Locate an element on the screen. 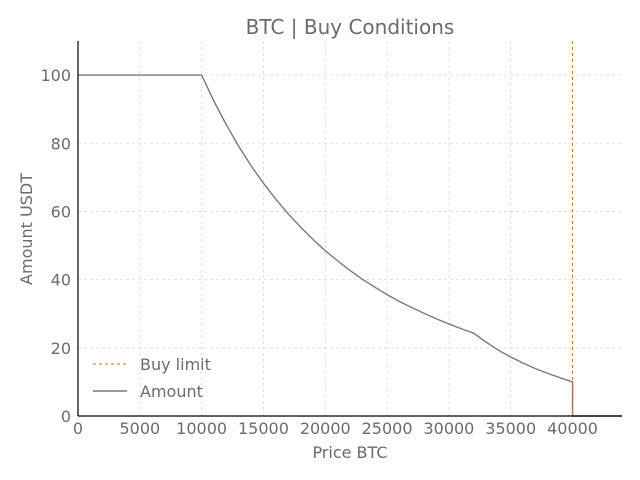 The height and width of the screenshot is (480, 640). y-tick-label: 40 is located at coordinates (61, 280).